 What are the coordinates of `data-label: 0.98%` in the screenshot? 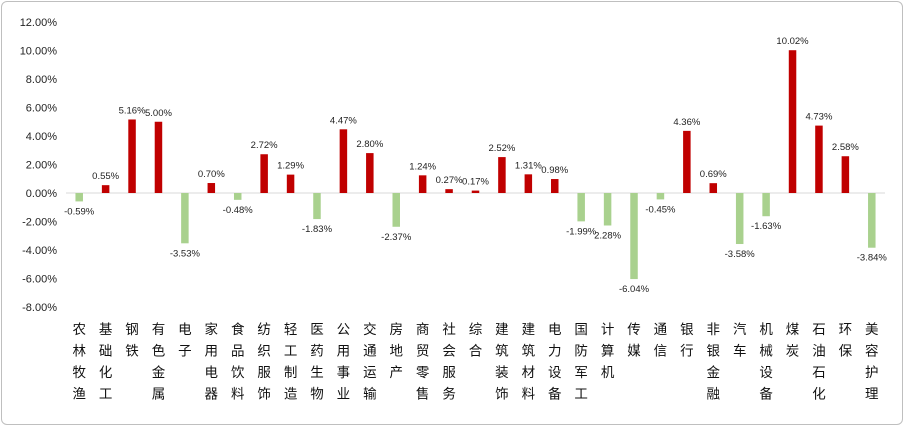 It's located at (554, 170).